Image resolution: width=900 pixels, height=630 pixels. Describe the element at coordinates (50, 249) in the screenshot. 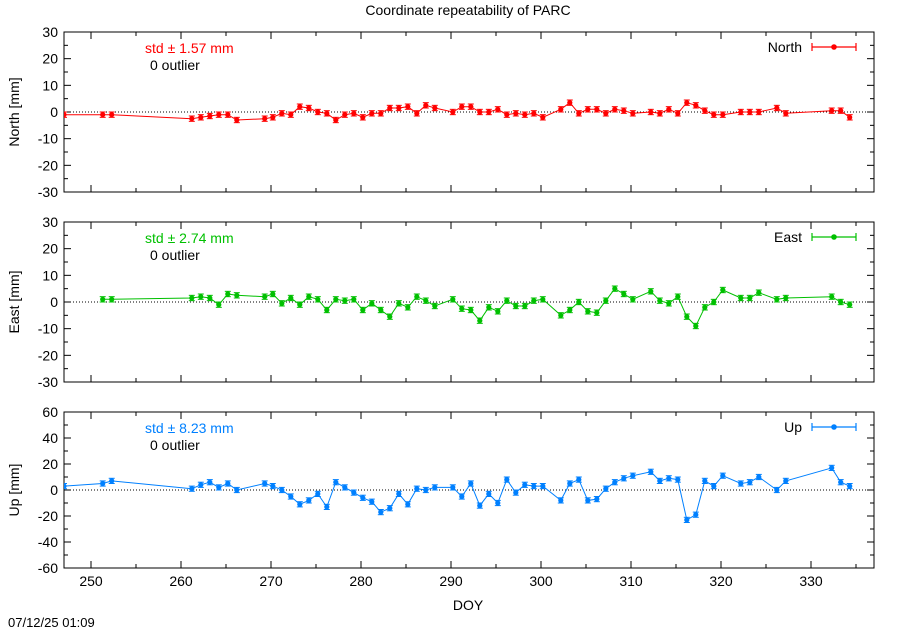

I see `y-tick-label: 20` at that location.